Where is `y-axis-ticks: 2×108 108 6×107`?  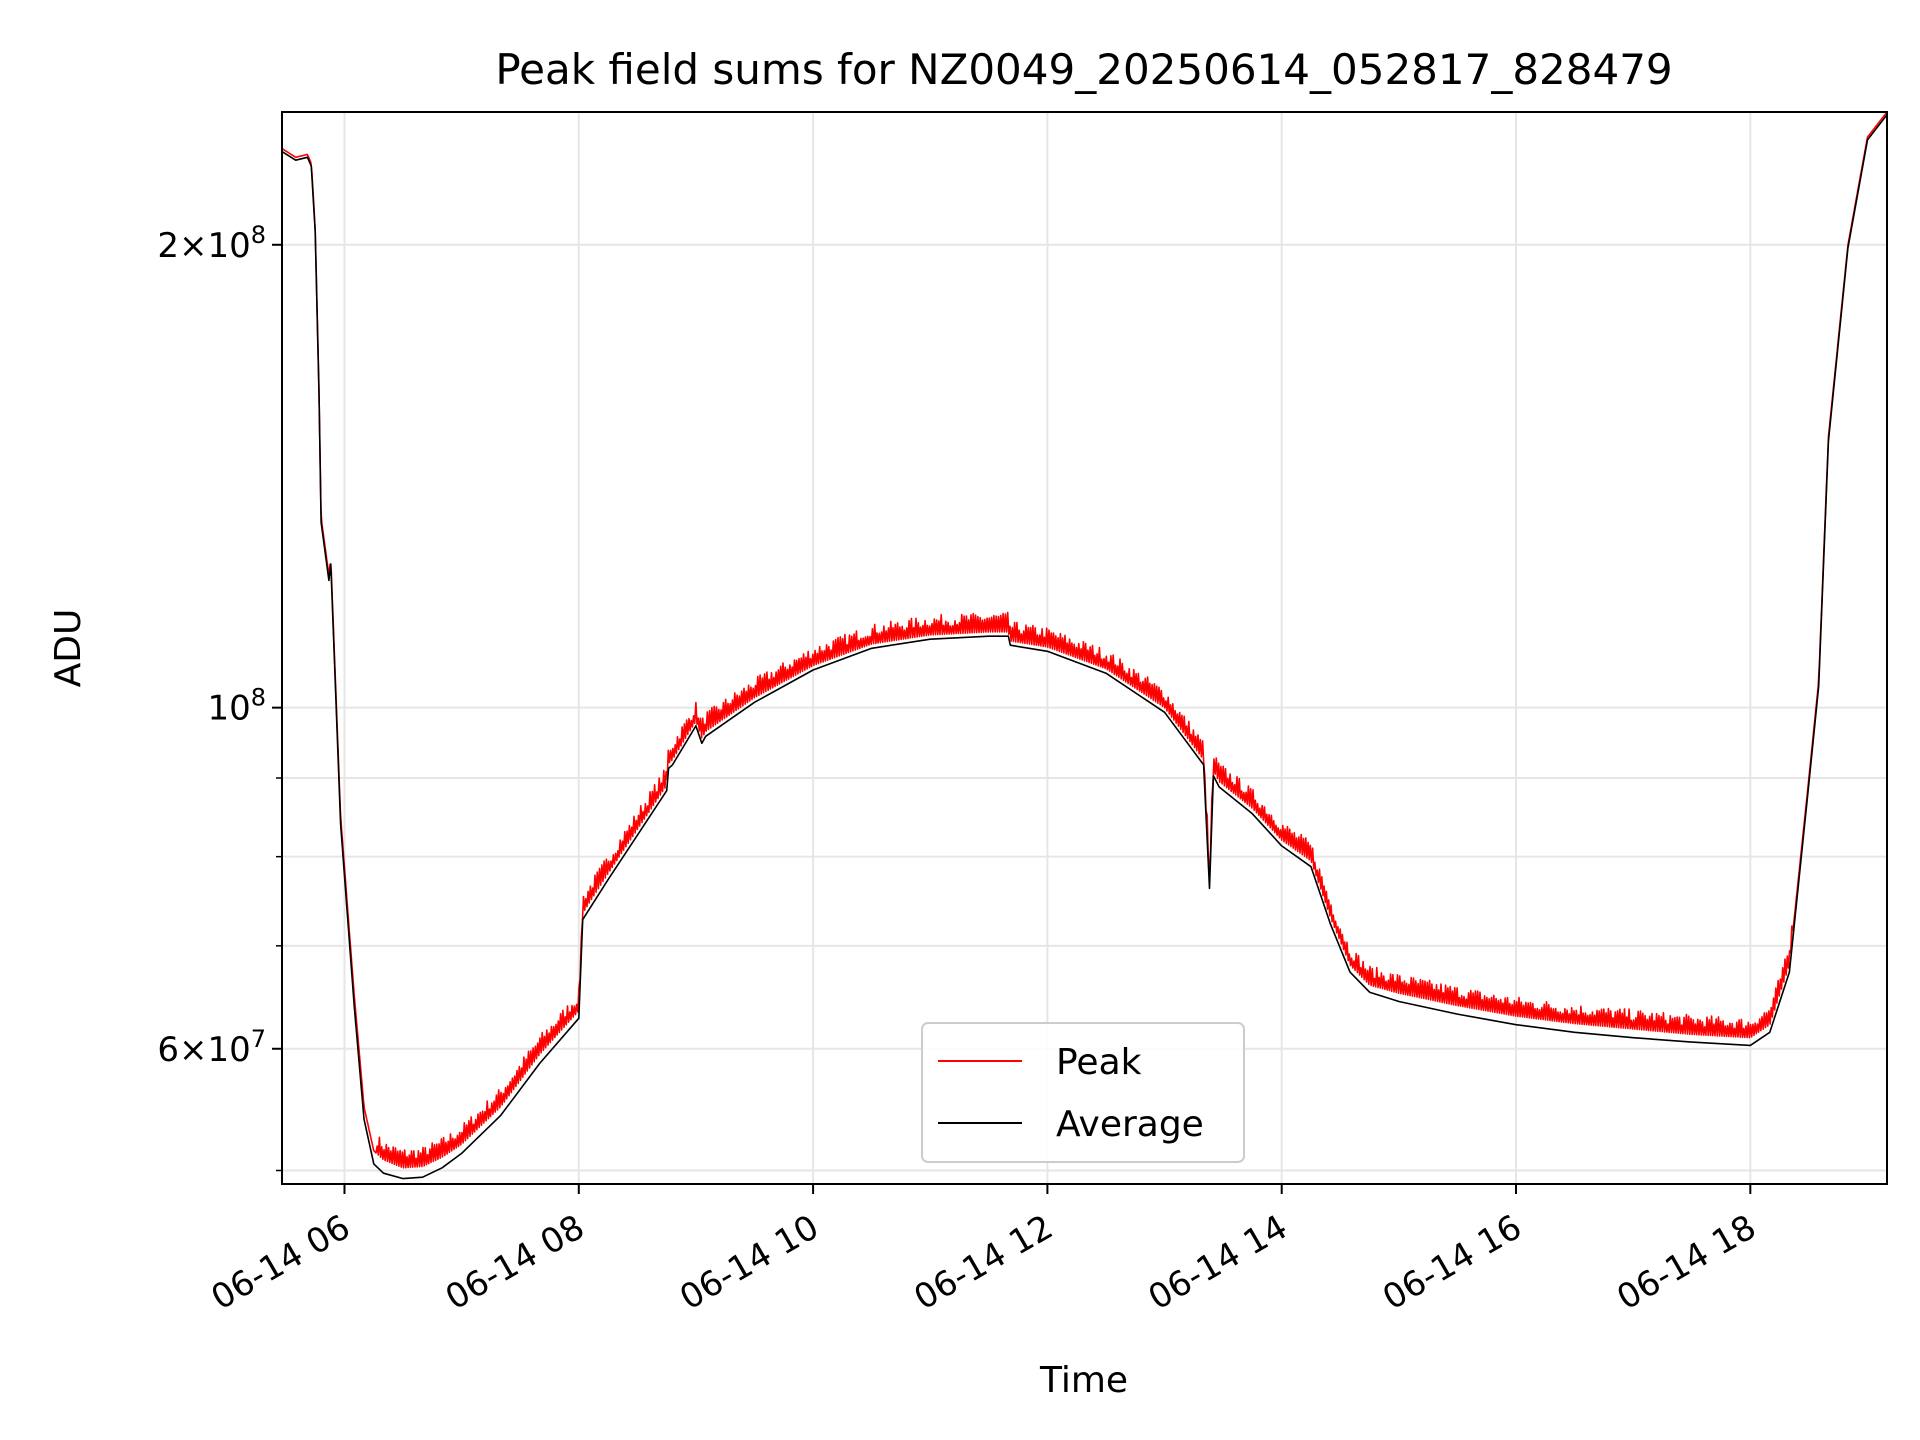 y-axis-ticks: 2×108 108 6×107 is located at coordinates (219, 696).